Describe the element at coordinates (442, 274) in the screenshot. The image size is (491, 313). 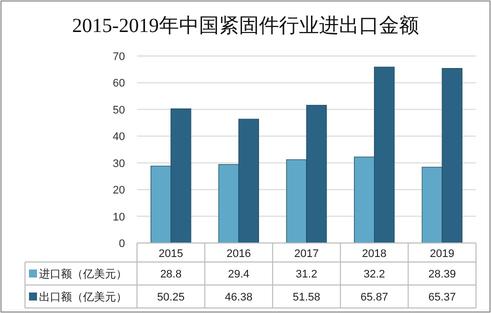
I see `data-label: 28.39` at that location.